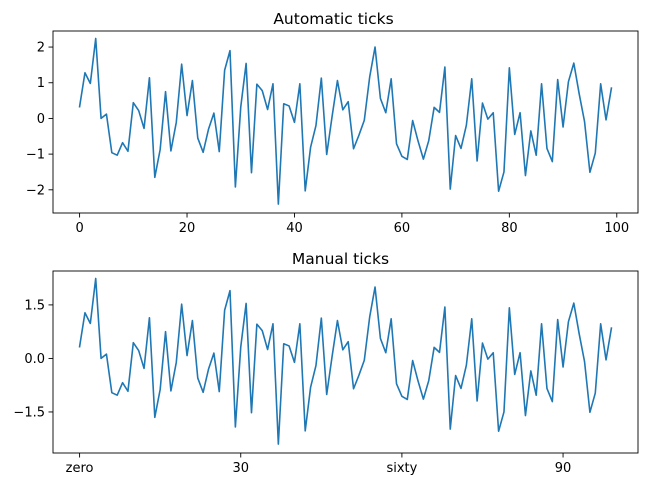 The height and width of the screenshot is (491, 651). What do you see at coordinates (41, 48) in the screenshot?
I see `y-tick-label: 2` at bounding box center [41, 48].